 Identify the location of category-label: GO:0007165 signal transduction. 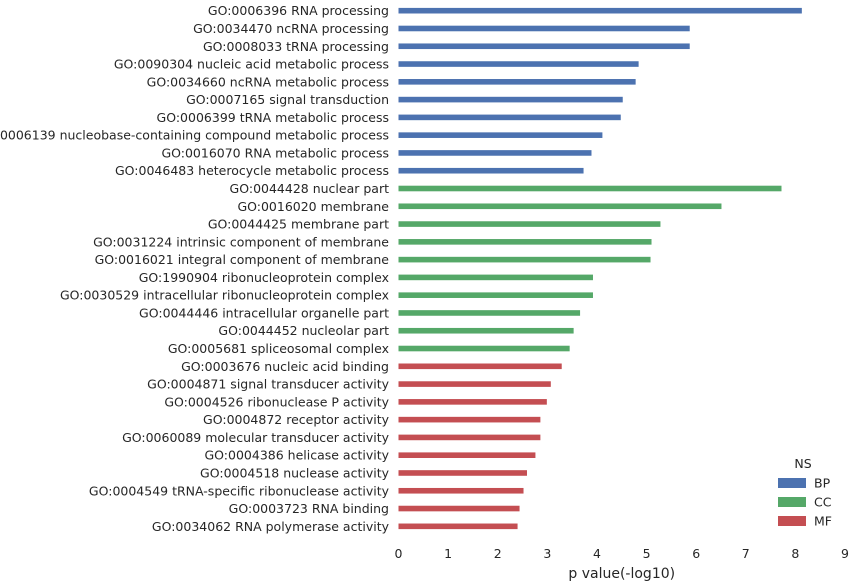
(287, 99).